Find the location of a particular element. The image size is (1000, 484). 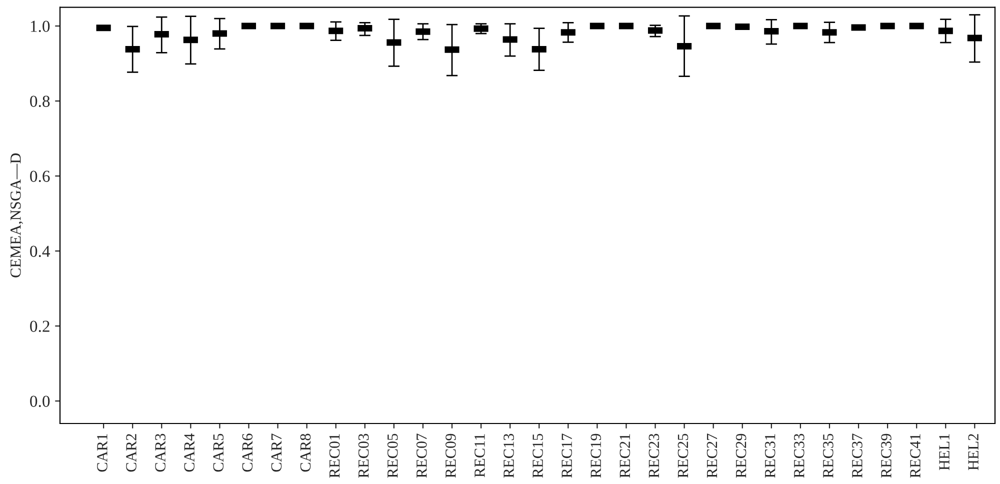

x-tick-label: REC37 is located at coordinates (857, 456).